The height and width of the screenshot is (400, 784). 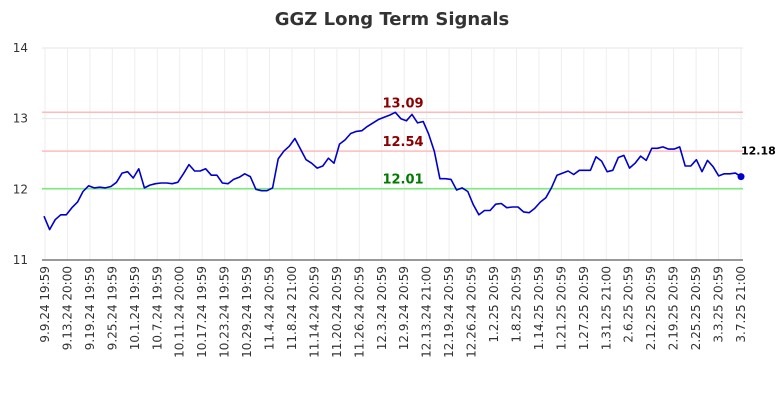 I want to click on x-tick-label: 2.19.25 20:59, so click(x=674, y=308).